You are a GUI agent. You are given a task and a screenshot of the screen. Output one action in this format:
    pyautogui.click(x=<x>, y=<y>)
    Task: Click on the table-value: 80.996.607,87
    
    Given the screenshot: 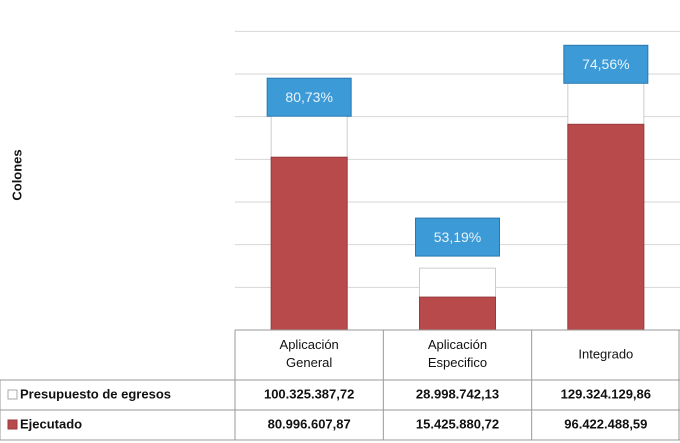 What is the action you would take?
    pyautogui.click(x=309, y=423)
    